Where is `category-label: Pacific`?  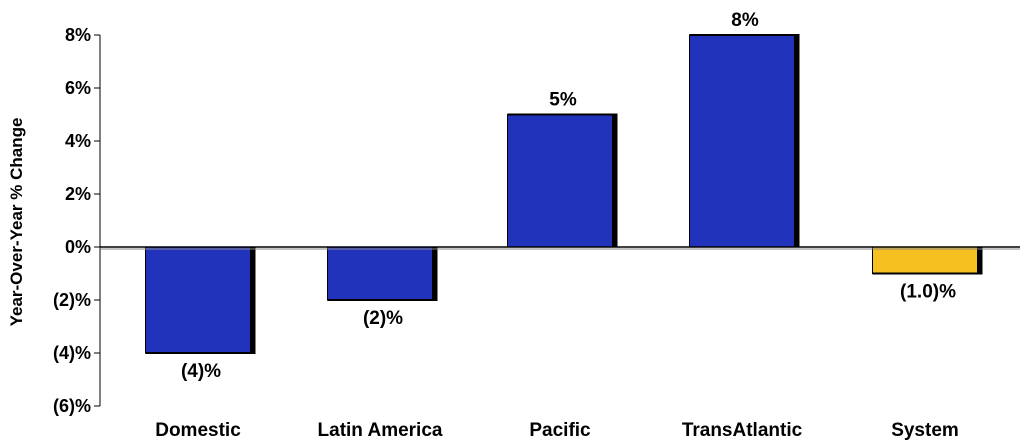
category-label: Pacific is located at coordinates (560, 430).